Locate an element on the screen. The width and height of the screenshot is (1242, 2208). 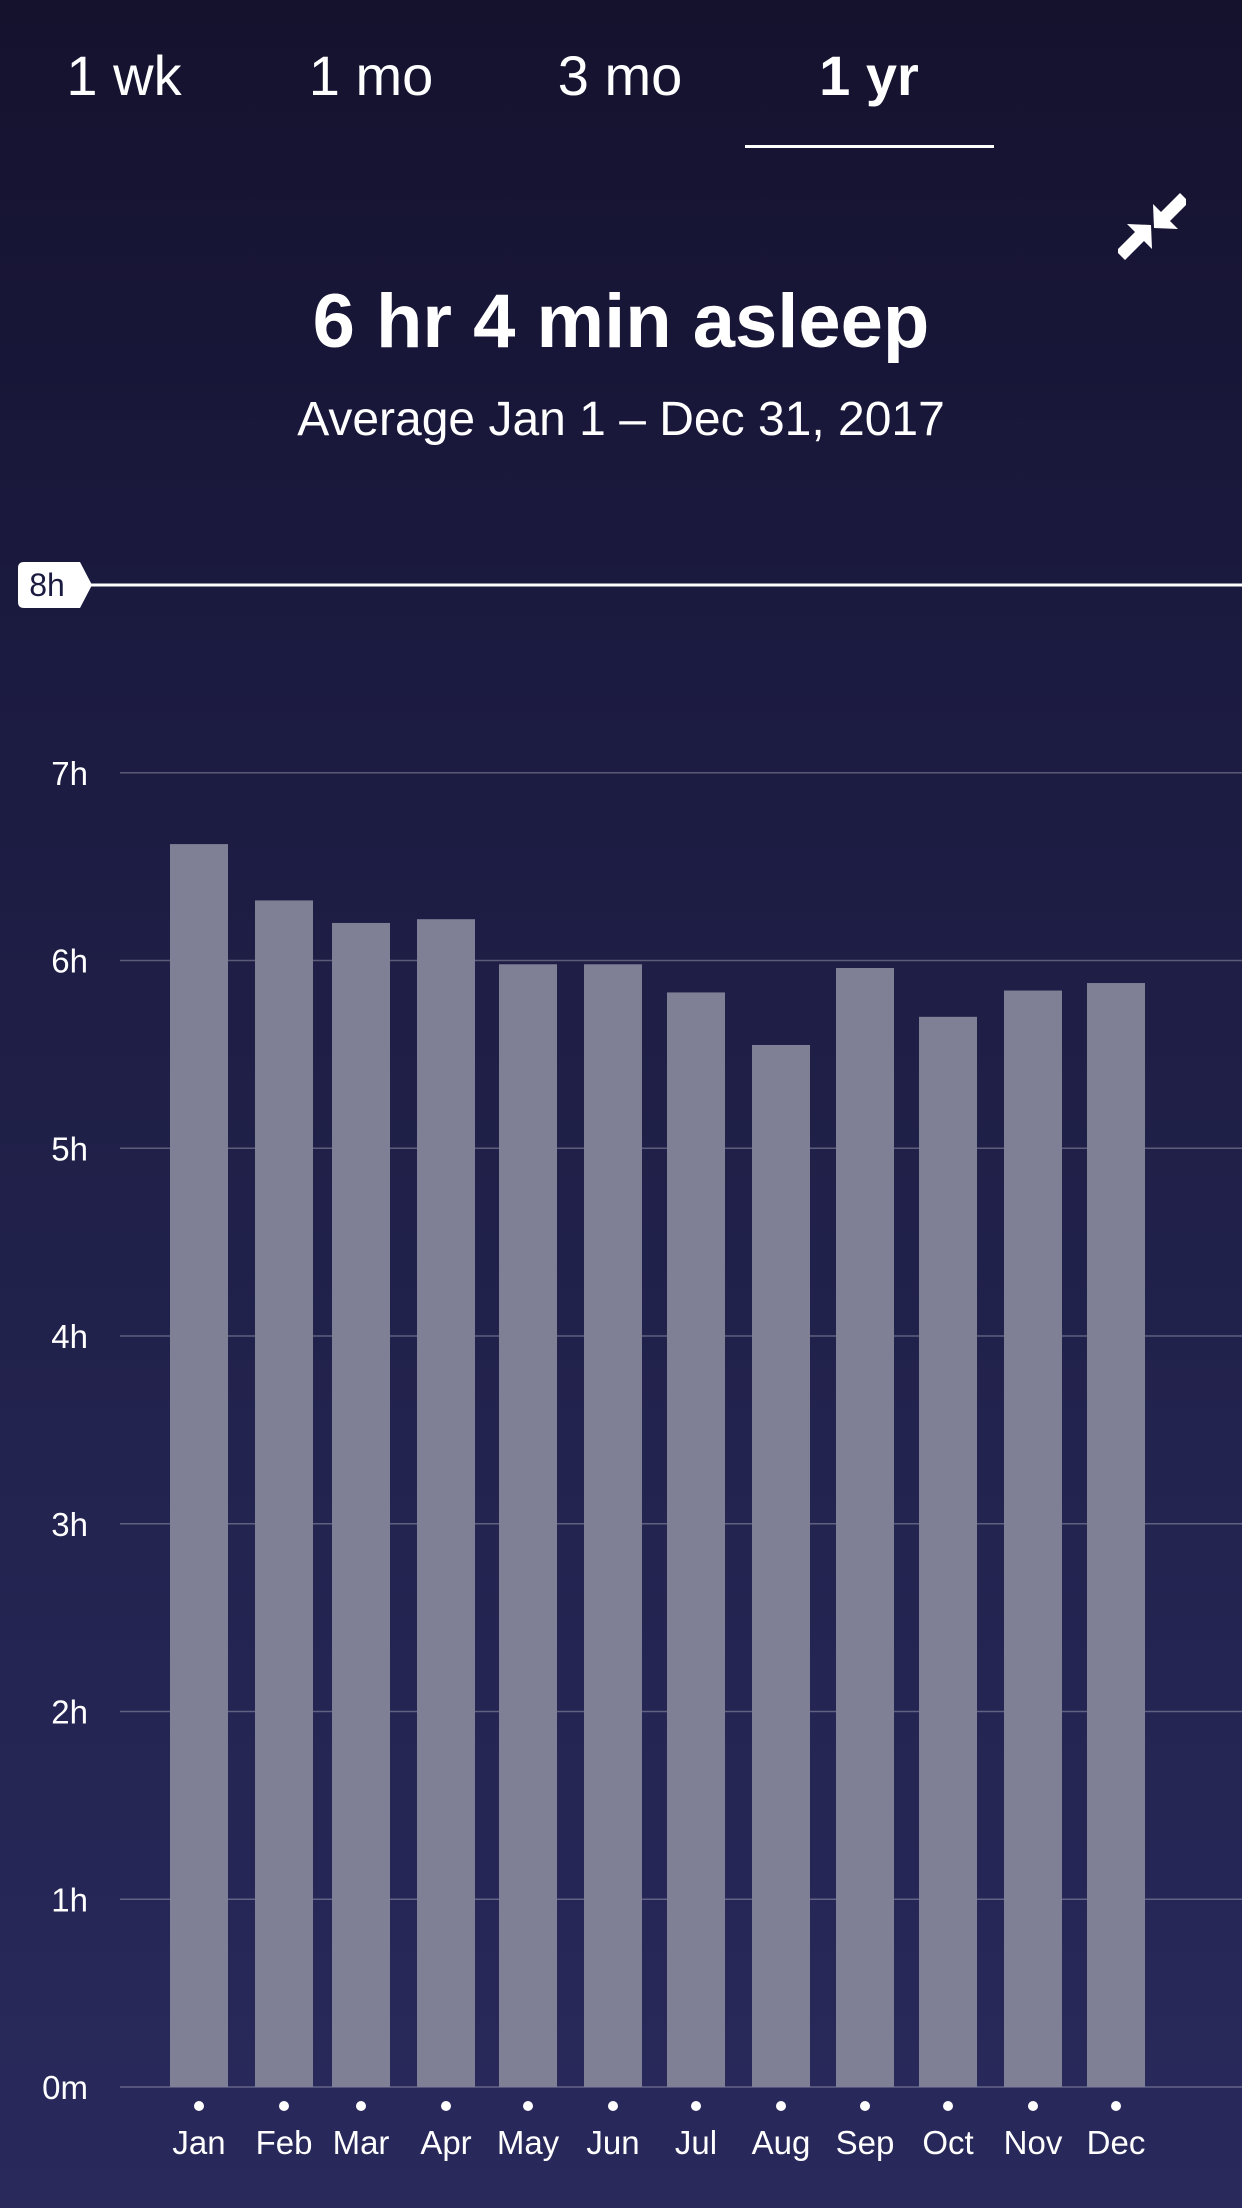
bar-jun is located at coordinates (613, 1525).